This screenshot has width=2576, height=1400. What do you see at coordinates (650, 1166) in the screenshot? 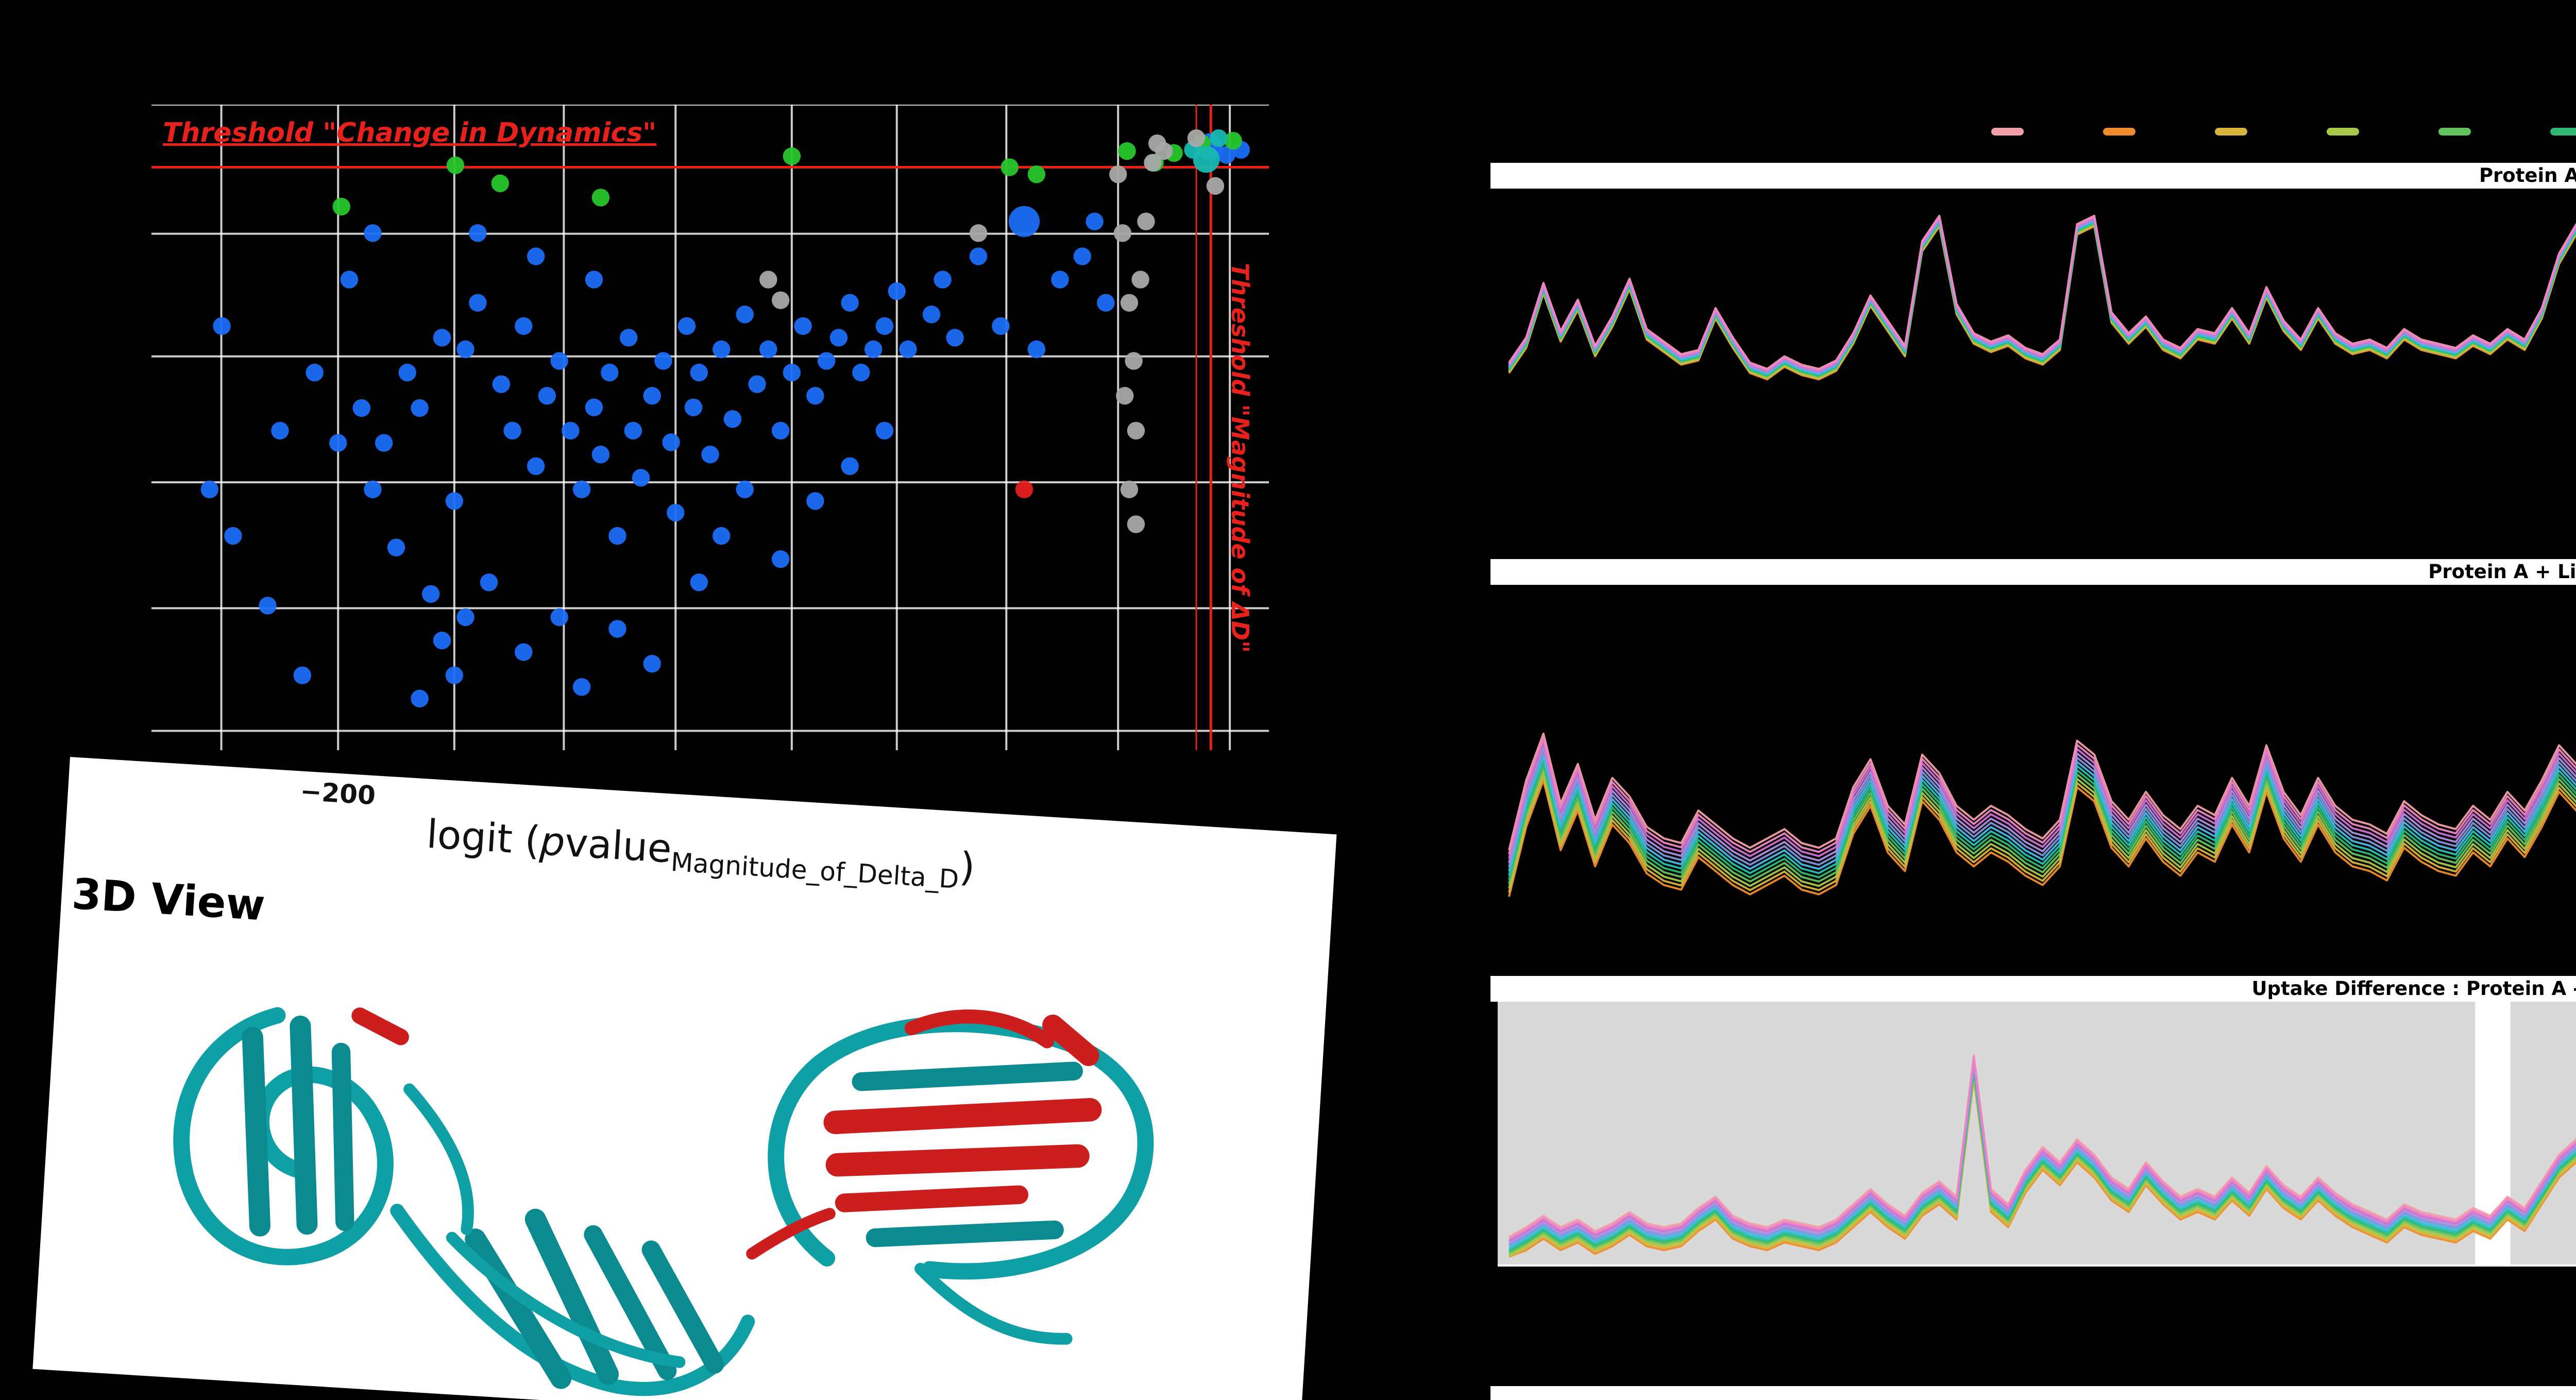
I see `protein-ribbon-structure` at bounding box center [650, 1166].